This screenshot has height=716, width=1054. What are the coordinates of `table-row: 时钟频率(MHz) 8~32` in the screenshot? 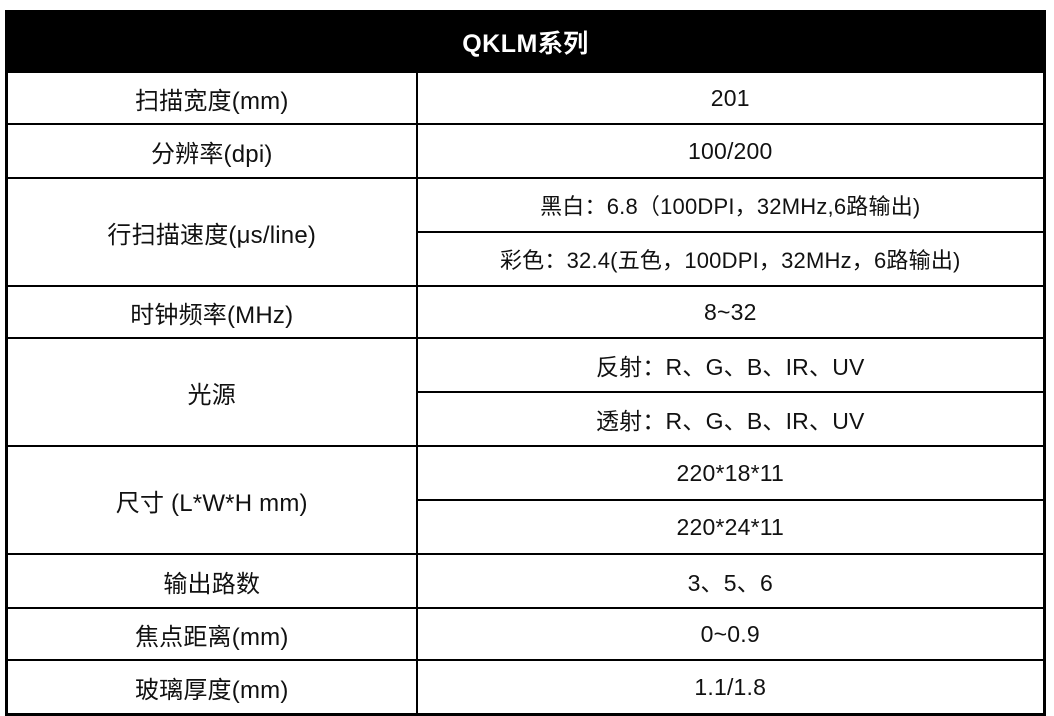 It's located at (525, 312).